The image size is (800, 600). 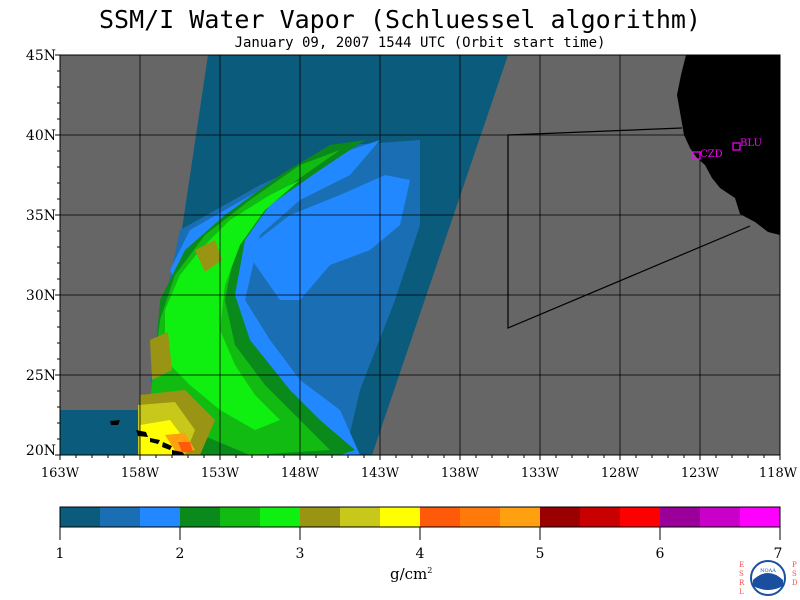 I want to click on flight-track, so click(x=629, y=228).